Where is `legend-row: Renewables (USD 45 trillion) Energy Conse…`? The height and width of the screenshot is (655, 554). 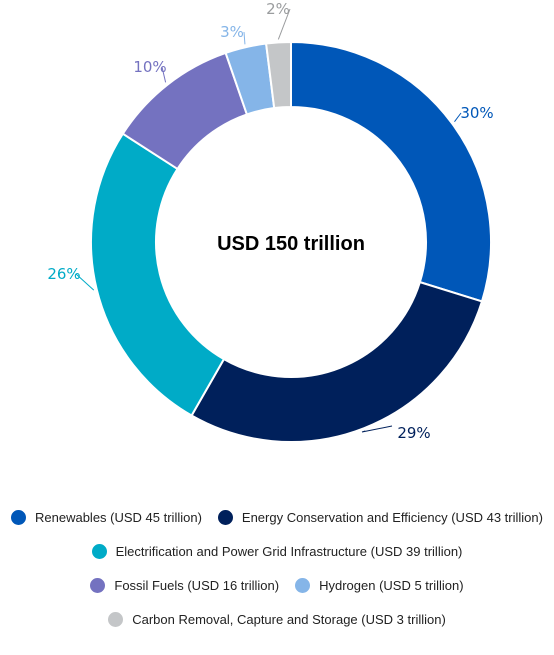 legend-row: Renewables (USD 45 trillion) Energy Conse… is located at coordinates (277, 517).